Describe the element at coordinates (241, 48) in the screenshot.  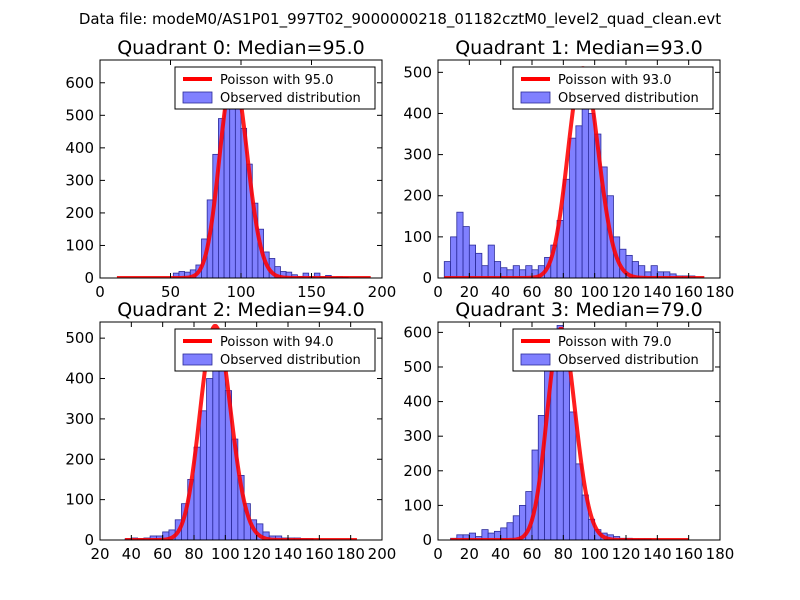
I see `panel-title: Quadrant 0: Median=95.0` at that location.